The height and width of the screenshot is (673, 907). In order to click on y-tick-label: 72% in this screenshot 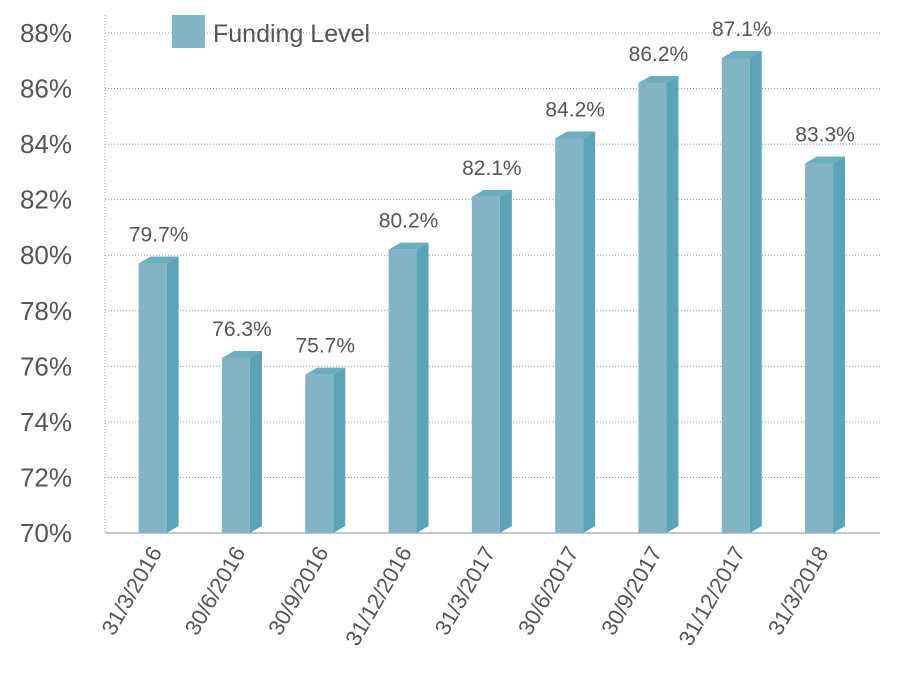, I will do `click(46, 477)`.